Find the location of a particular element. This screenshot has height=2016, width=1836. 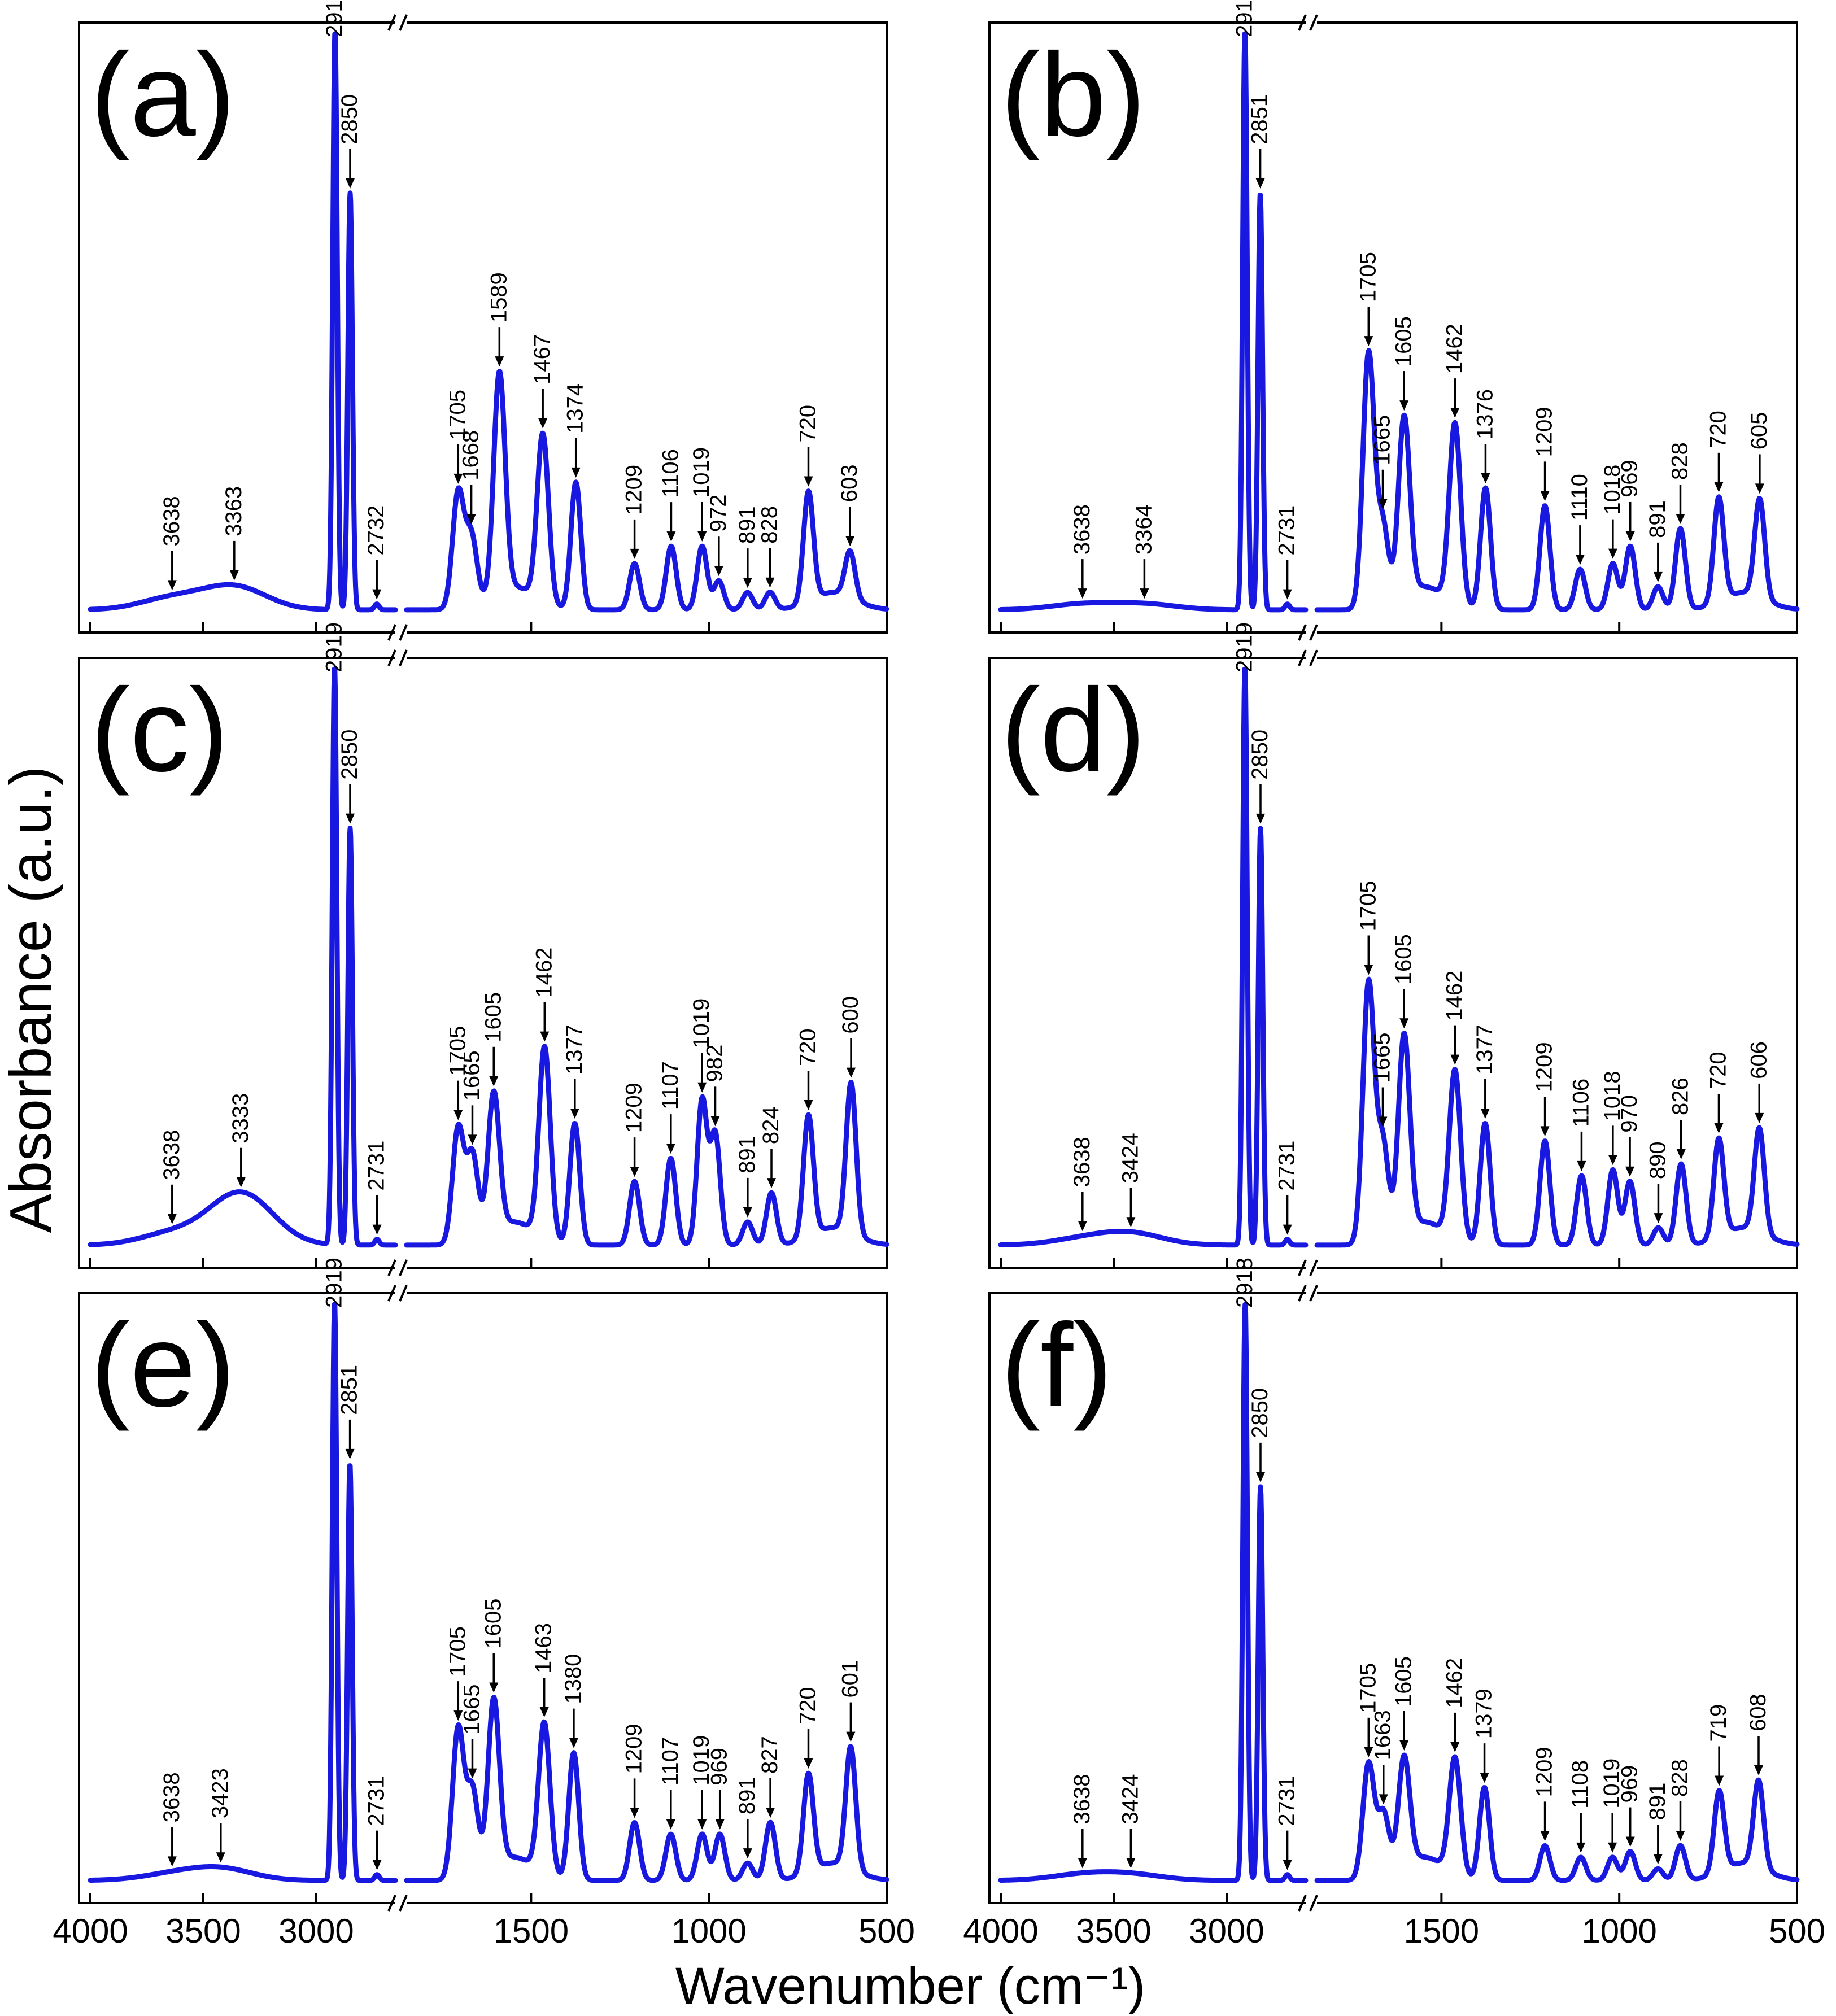

peak-annotation: 1110 is located at coordinates (1579, 519).